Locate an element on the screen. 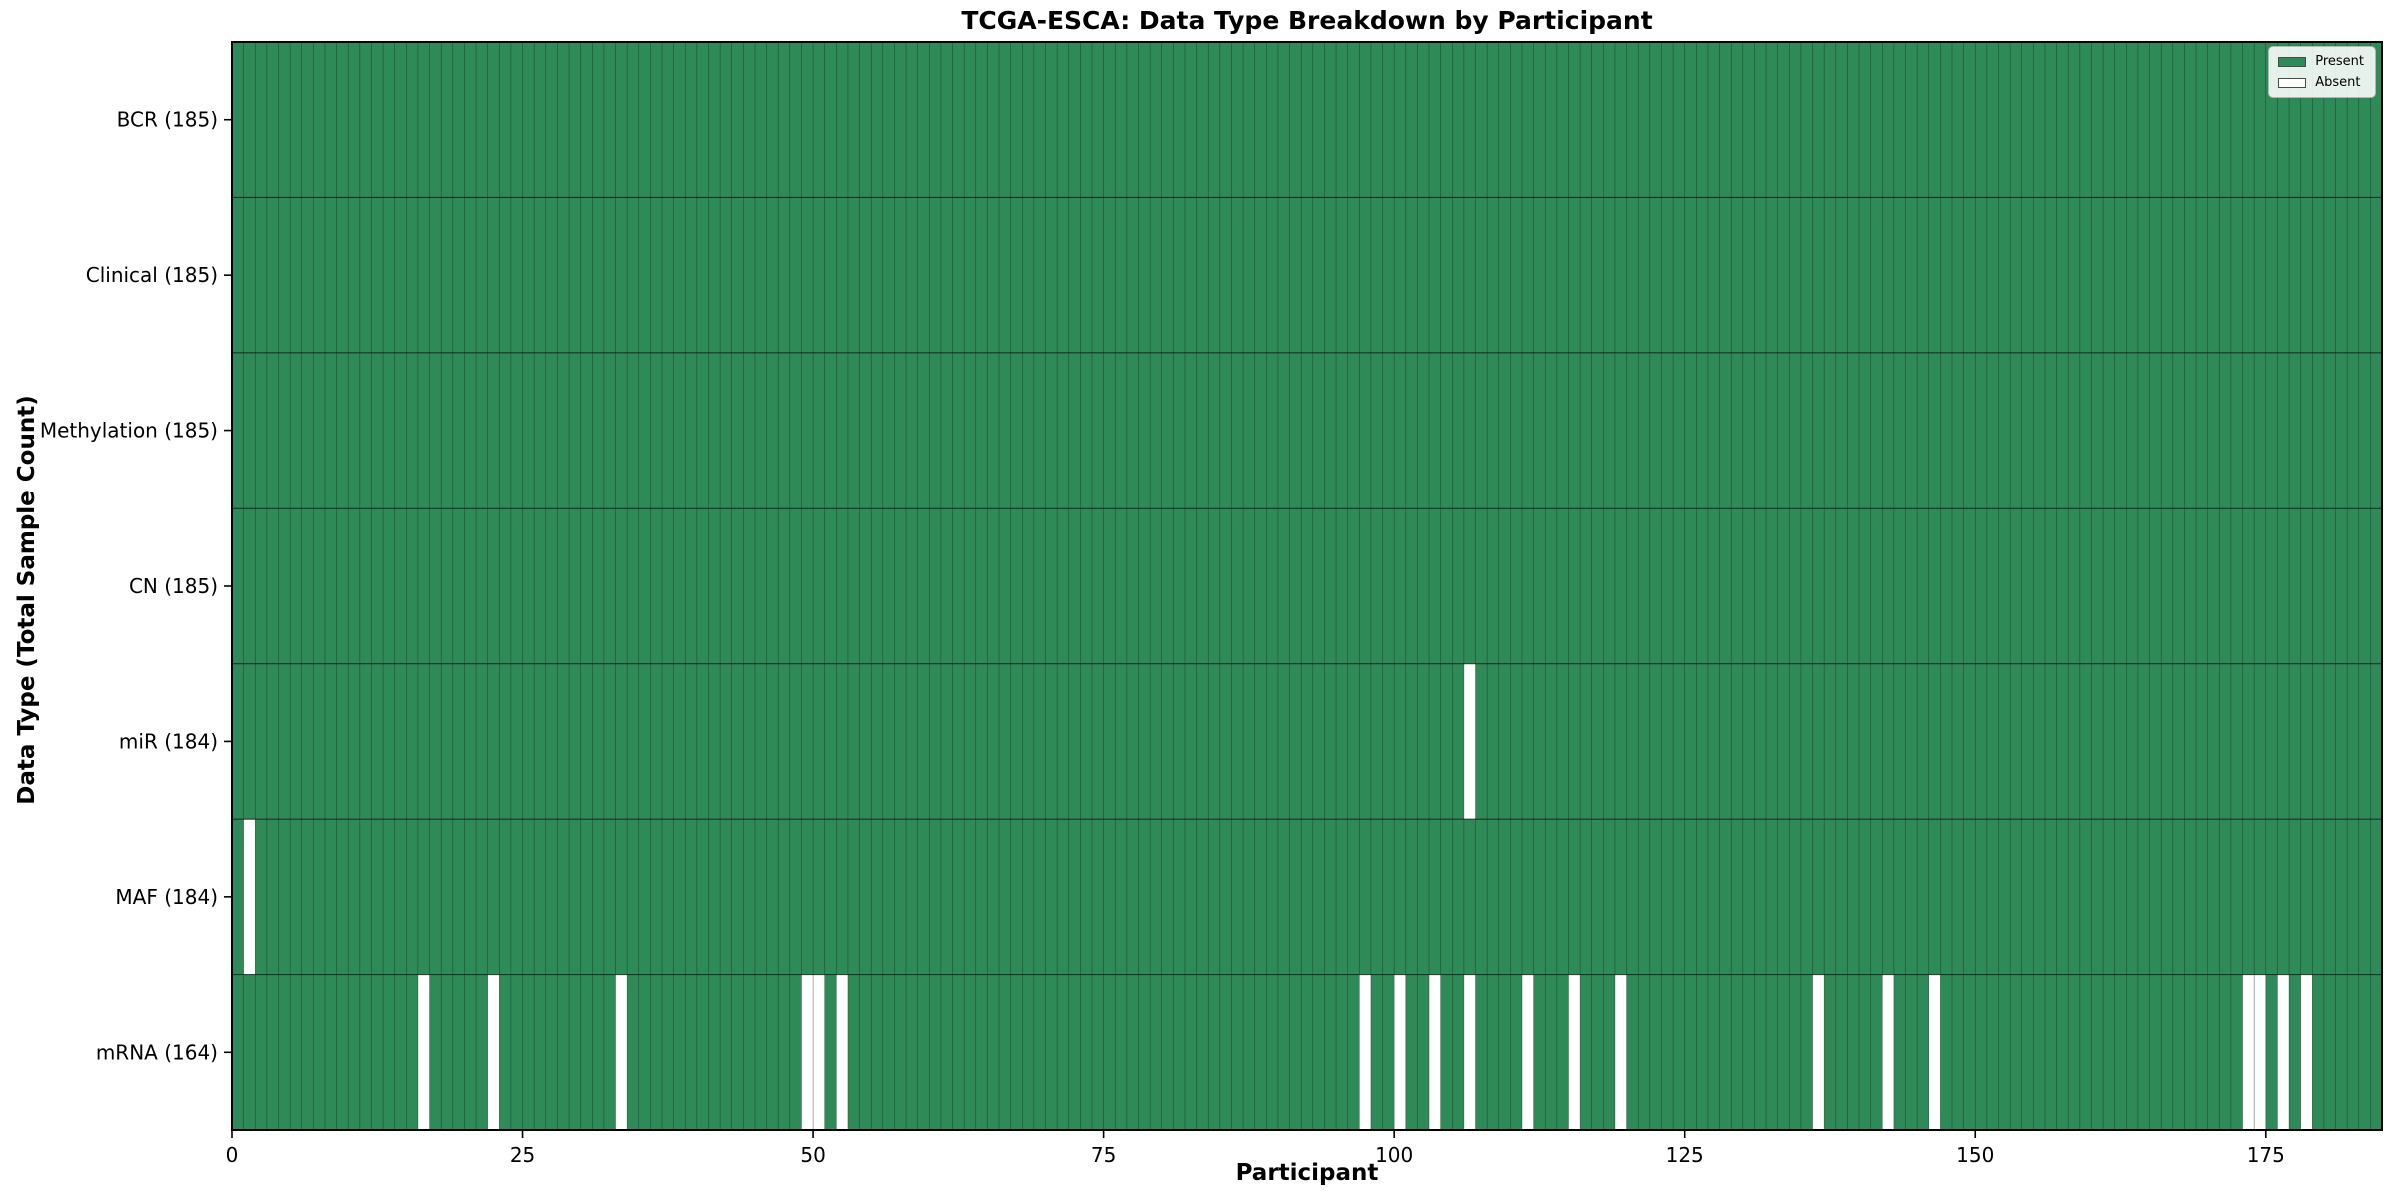  y-tick-label-mRNA: mRNA (164) is located at coordinates (157, 1052).